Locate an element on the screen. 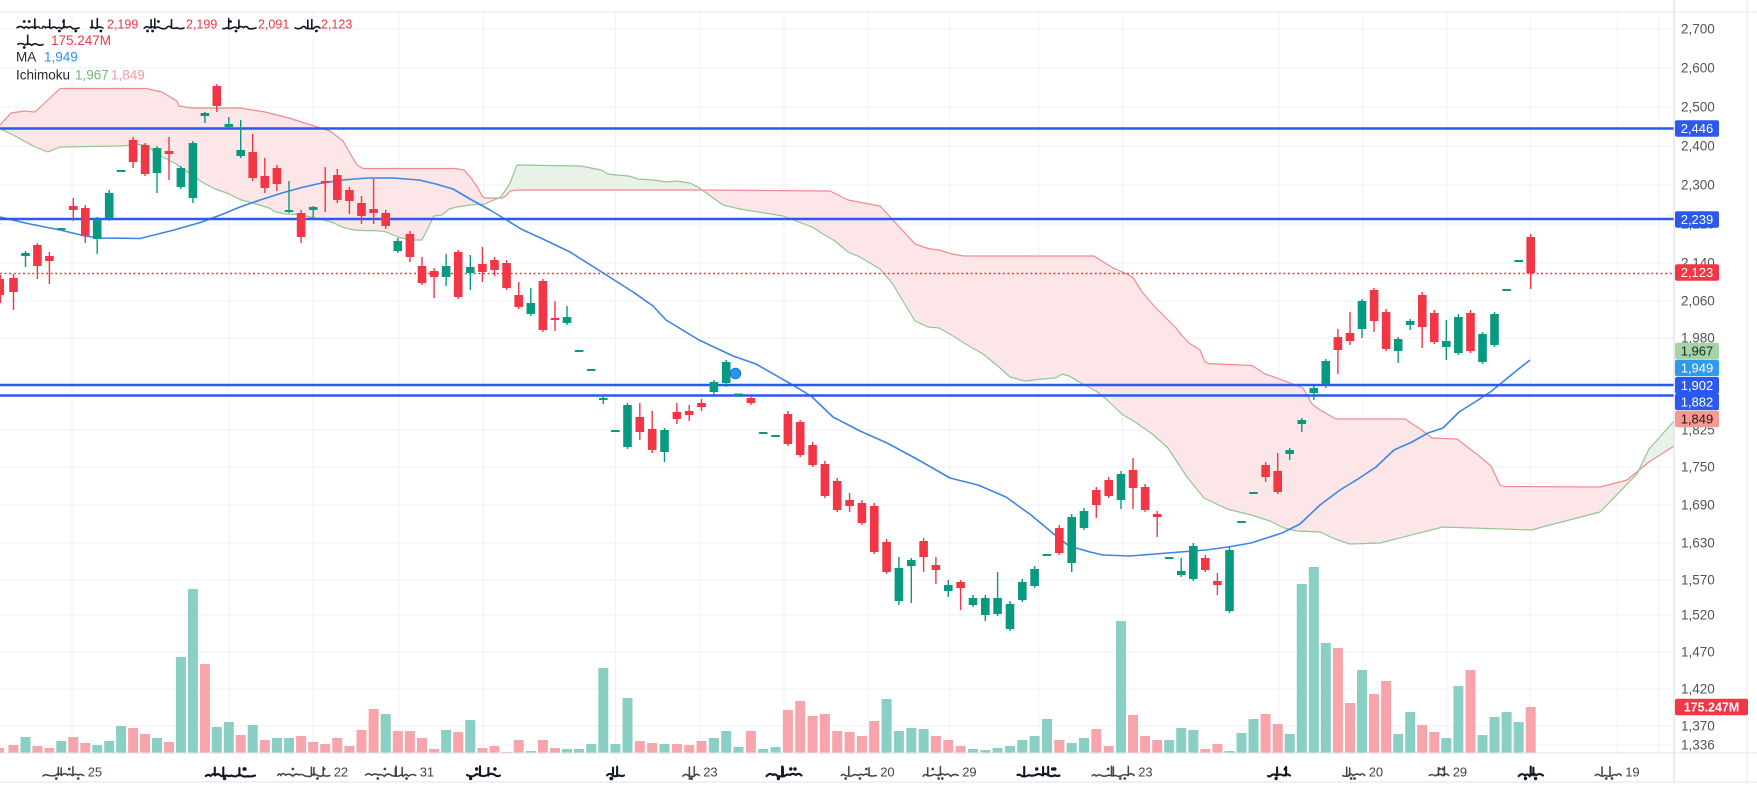 The width and height of the screenshot is (1757, 795). svg-text: 1,520 is located at coordinates (1698, 615).